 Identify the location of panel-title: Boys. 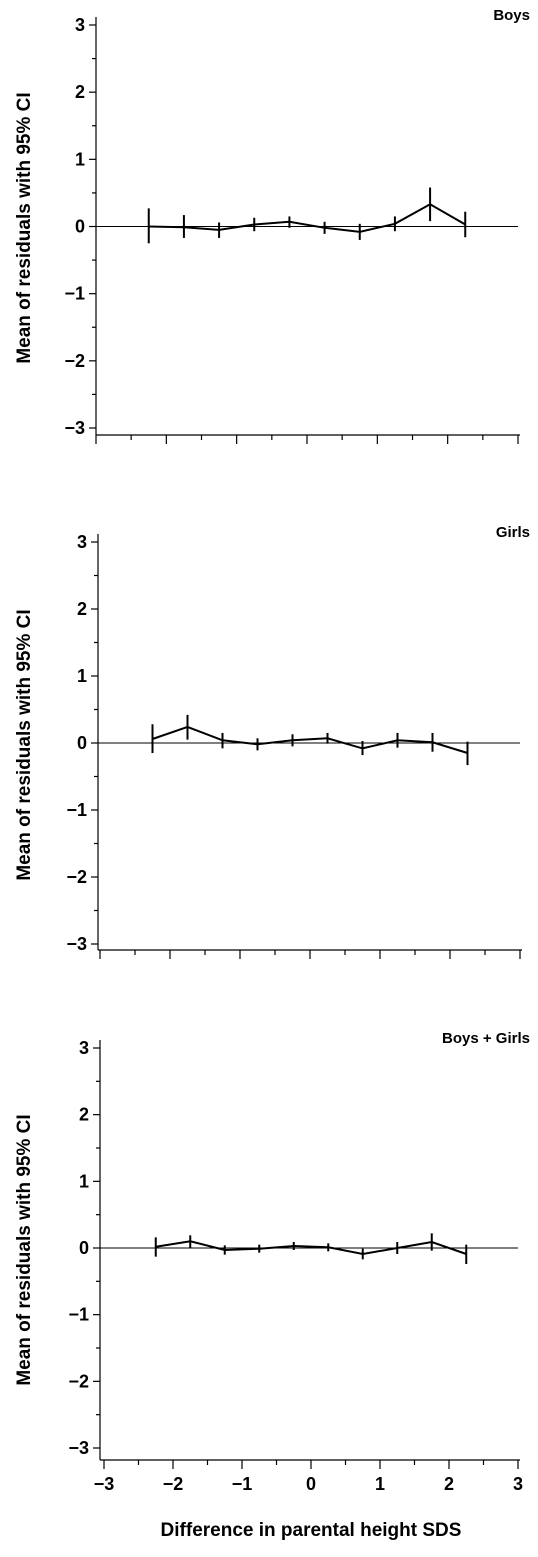
(511, 15).